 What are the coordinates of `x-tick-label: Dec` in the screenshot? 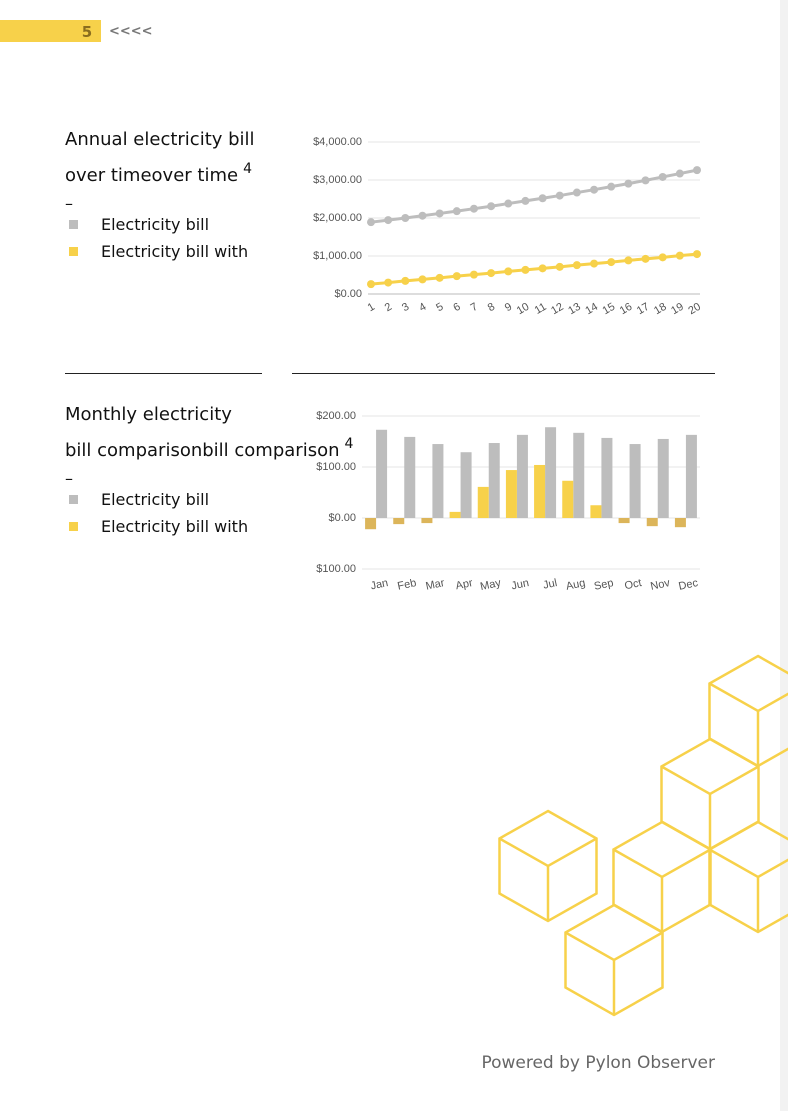 It's located at (689, 585).